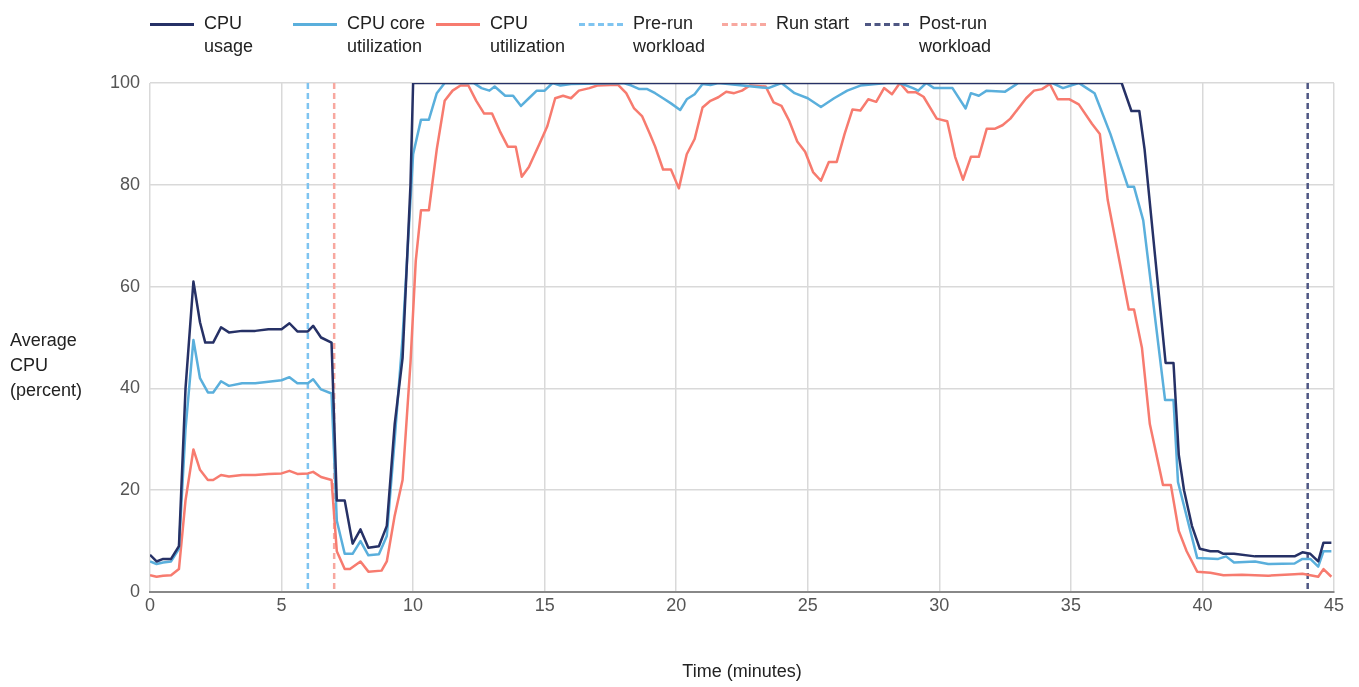 The height and width of the screenshot is (687, 1359). I want to click on legend-label: CPU core utilization, so click(387, 35).